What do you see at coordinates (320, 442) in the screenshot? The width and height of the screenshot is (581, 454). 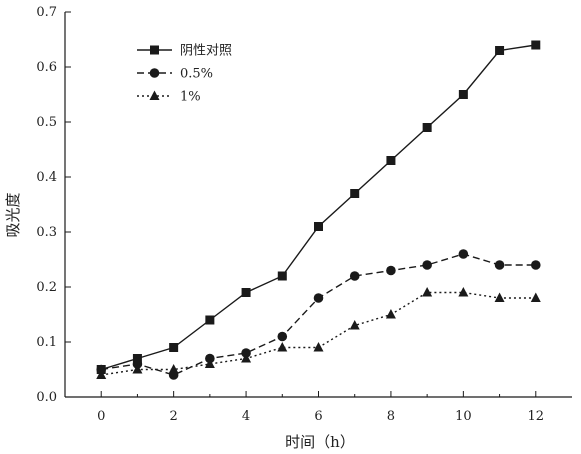 I see `x-axis-label: 时间（h）` at bounding box center [320, 442].